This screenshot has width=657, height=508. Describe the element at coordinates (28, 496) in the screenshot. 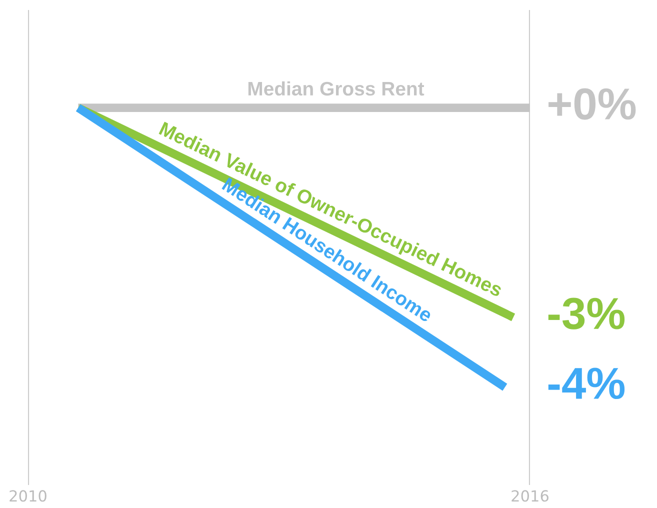

I see `x-tick-label: 2010` at that location.